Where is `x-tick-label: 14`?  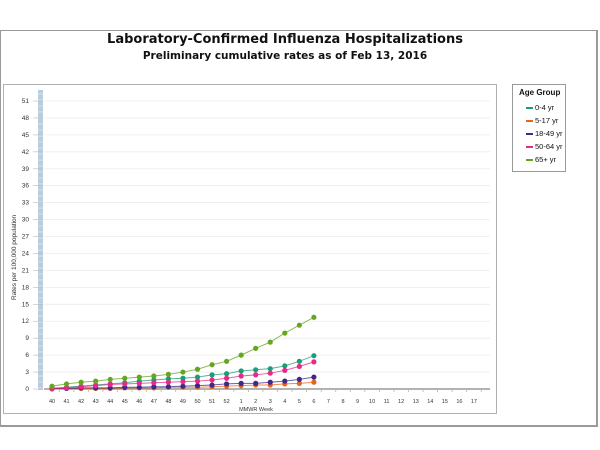
x-tick-label: 14 is located at coordinates (430, 402).